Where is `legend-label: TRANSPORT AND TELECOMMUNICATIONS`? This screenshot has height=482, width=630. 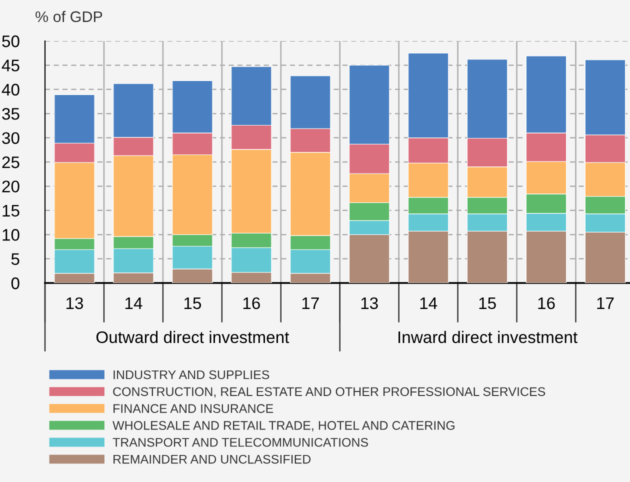
legend-label: TRANSPORT AND TELECOMMUNICATIONS is located at coordinates (240, 442).